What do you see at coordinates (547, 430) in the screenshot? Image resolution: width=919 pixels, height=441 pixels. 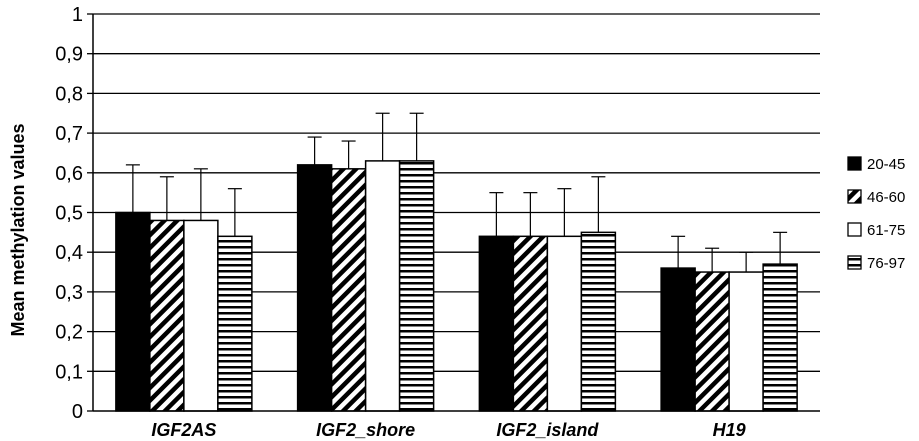 I see `x-category-label: IGF2_island` at bounding box center [547, 430].